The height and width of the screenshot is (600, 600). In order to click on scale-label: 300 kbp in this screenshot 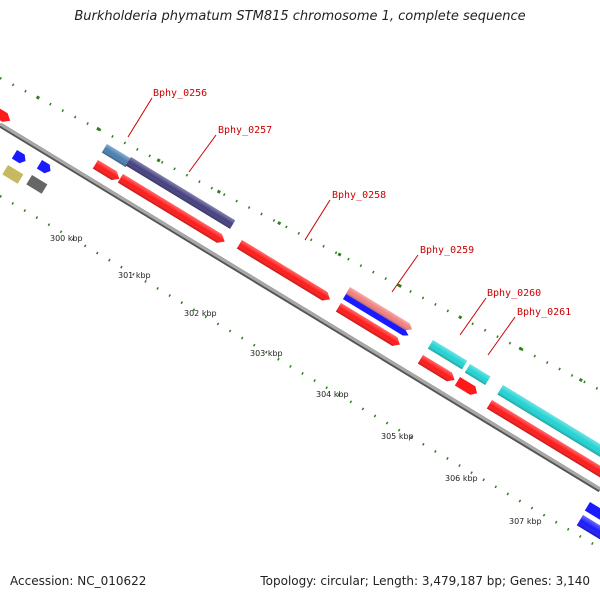, I will do `click(66, 238)`.